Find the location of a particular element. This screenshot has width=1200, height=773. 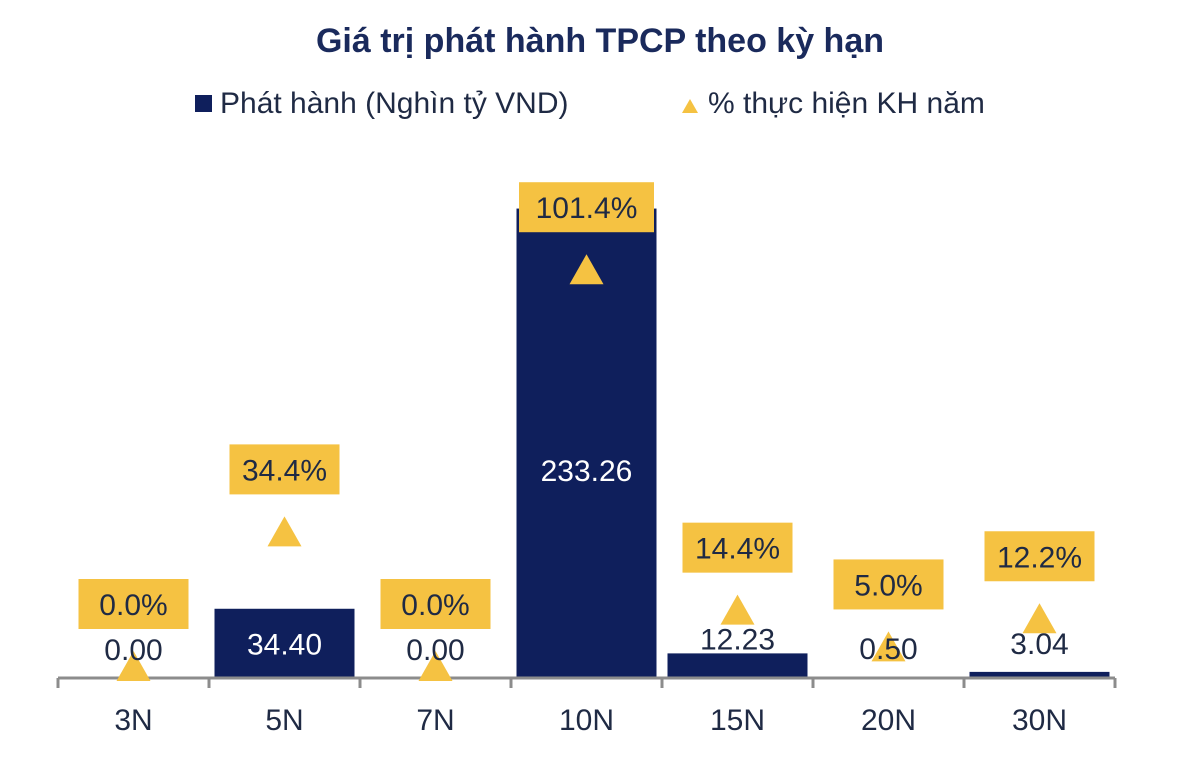

x-axis: 3N 5N 7N 10N 15N 20N 30N is located at coordinates (586, 706).